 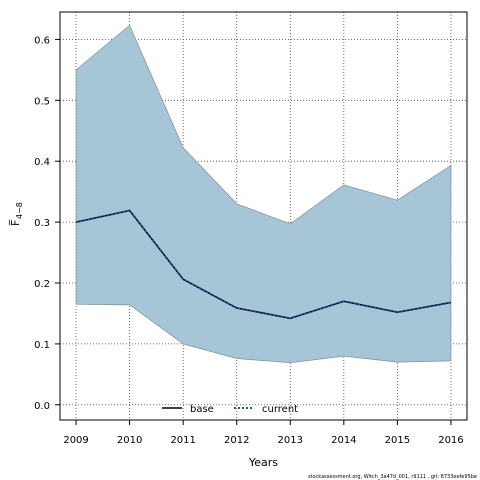 I want to click on legend-label-base: base, so click(x=202, y=409).